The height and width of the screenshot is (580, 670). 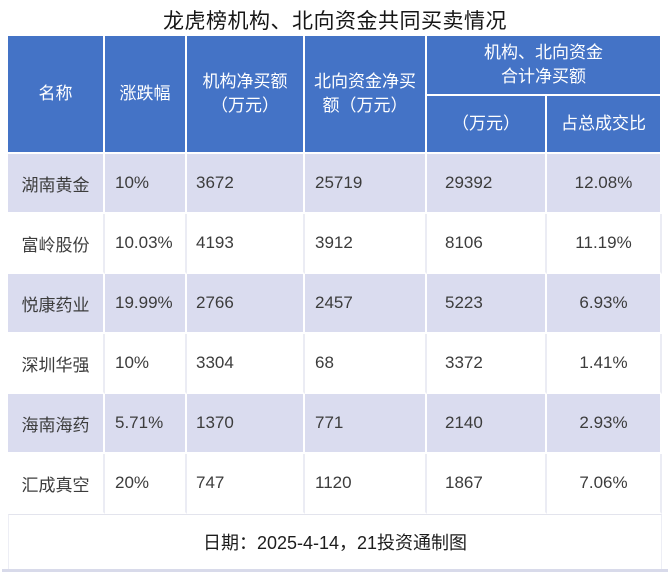 I want to click on table-row: 深圳华强 10% 3304 68 3372 1.41%, so click(x=335, y=364).